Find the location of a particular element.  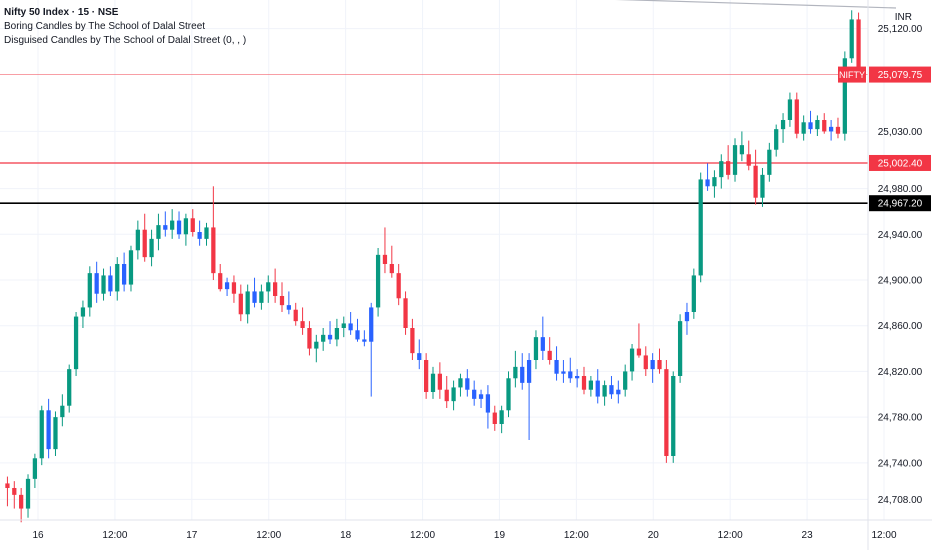

symbol-title: Nifty 50 Index · 15 · NSE is located at coordinates (61, 12).